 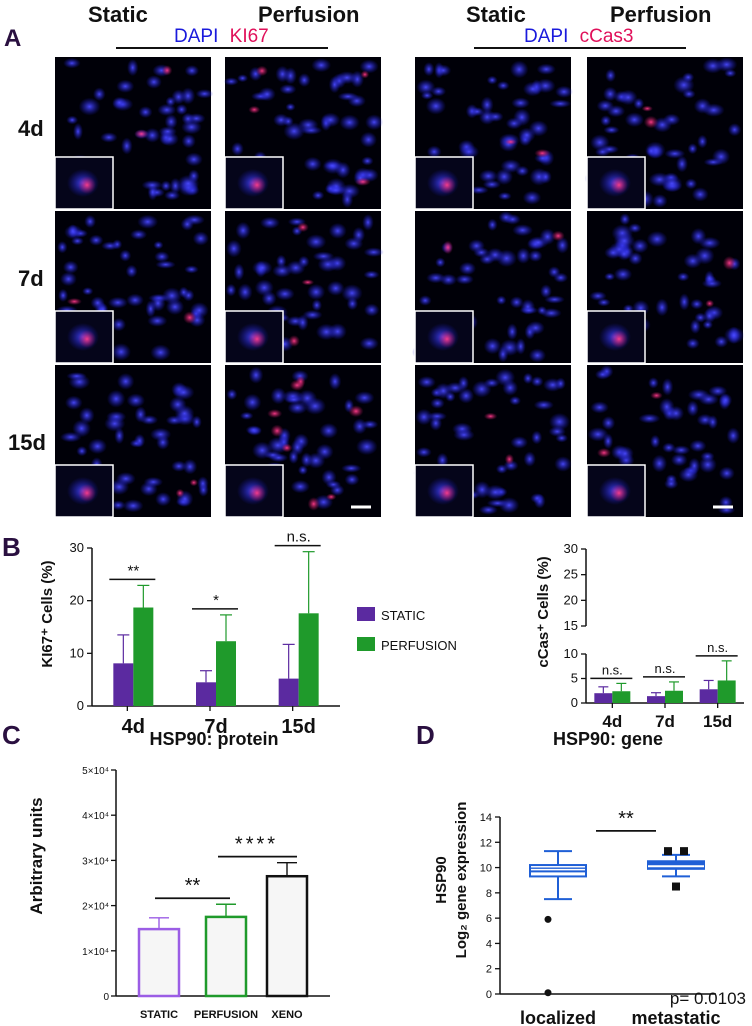 What do you see at coordinates (287, 1015) in the screenshot?
I see `x-tick-label: XENO` at bounding box center [287, 1015].